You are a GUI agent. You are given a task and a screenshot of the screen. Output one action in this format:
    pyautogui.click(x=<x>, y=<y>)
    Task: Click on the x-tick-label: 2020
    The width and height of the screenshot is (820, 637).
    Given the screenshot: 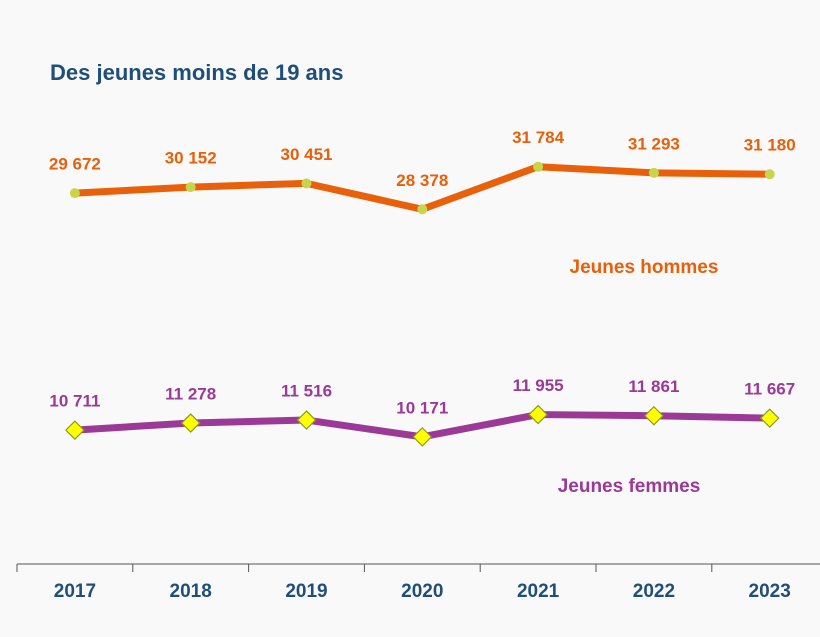 What is the action you would take?
    pyautogui.click(x=422, y=591)
    